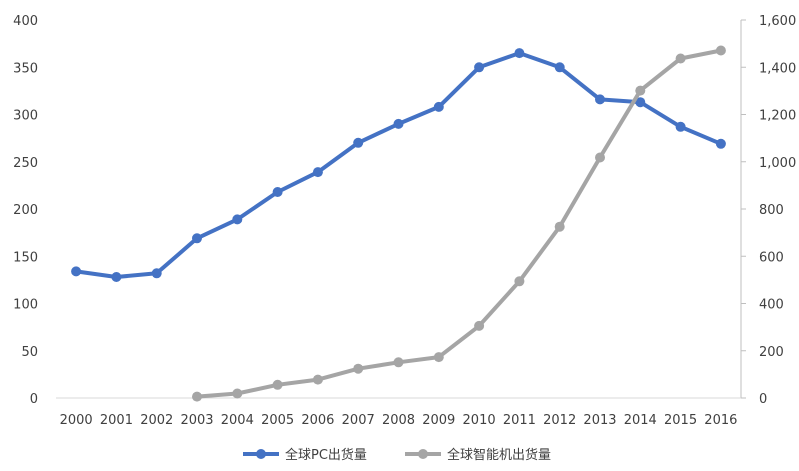 The image size is (799, 471). What do you see at coordinates (777, 163) in the screenshot?
I see `y-right-tick-label: 1,000` at bounding box center [777, 163].